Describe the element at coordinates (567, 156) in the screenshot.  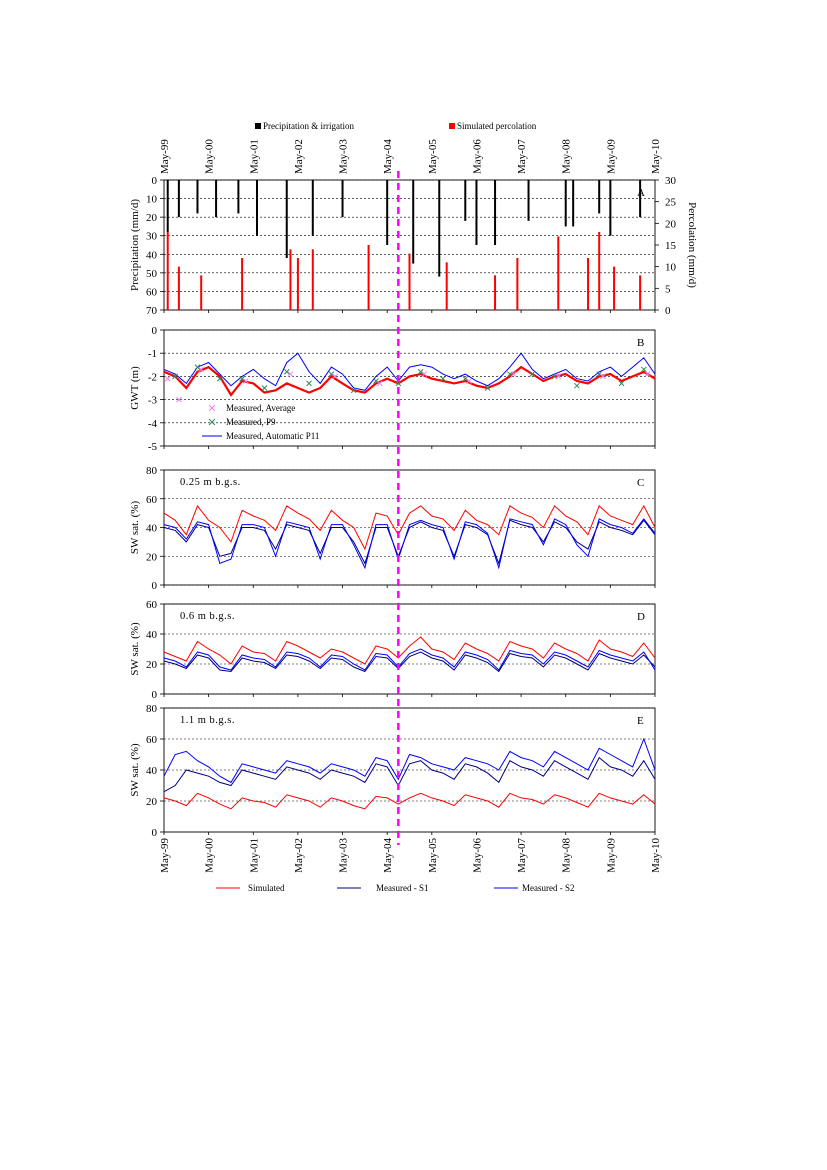
I see `x-tick-label-top: May-08` at that location.